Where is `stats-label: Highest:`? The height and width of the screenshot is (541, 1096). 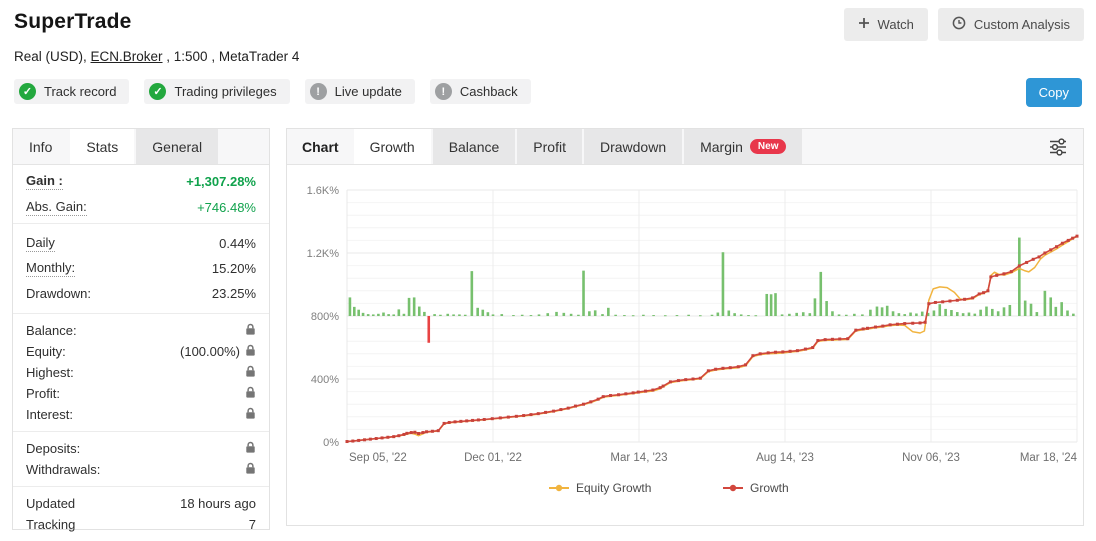 stats-label: Highest: is located at coordinates (50, 372).